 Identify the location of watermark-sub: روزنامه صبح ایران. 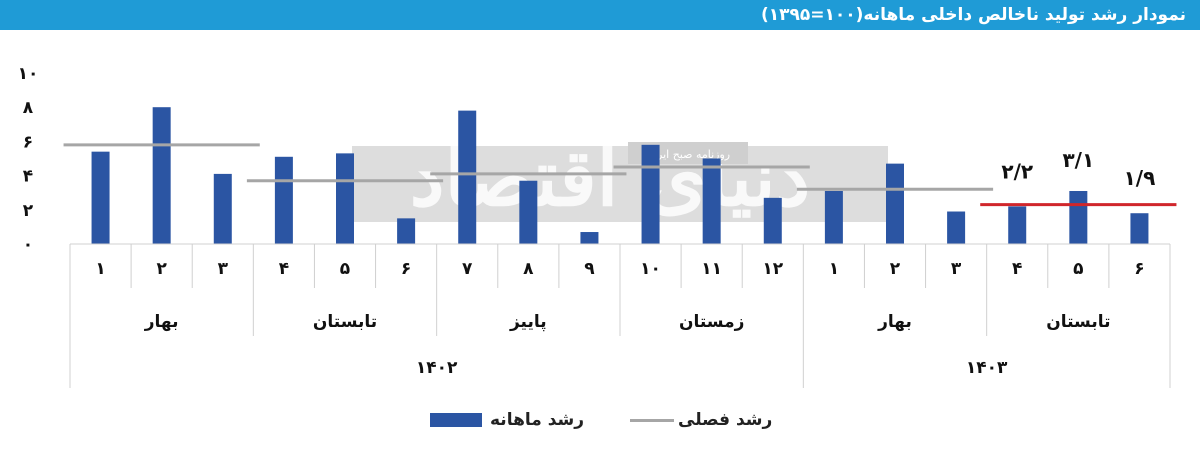
(688, 154).